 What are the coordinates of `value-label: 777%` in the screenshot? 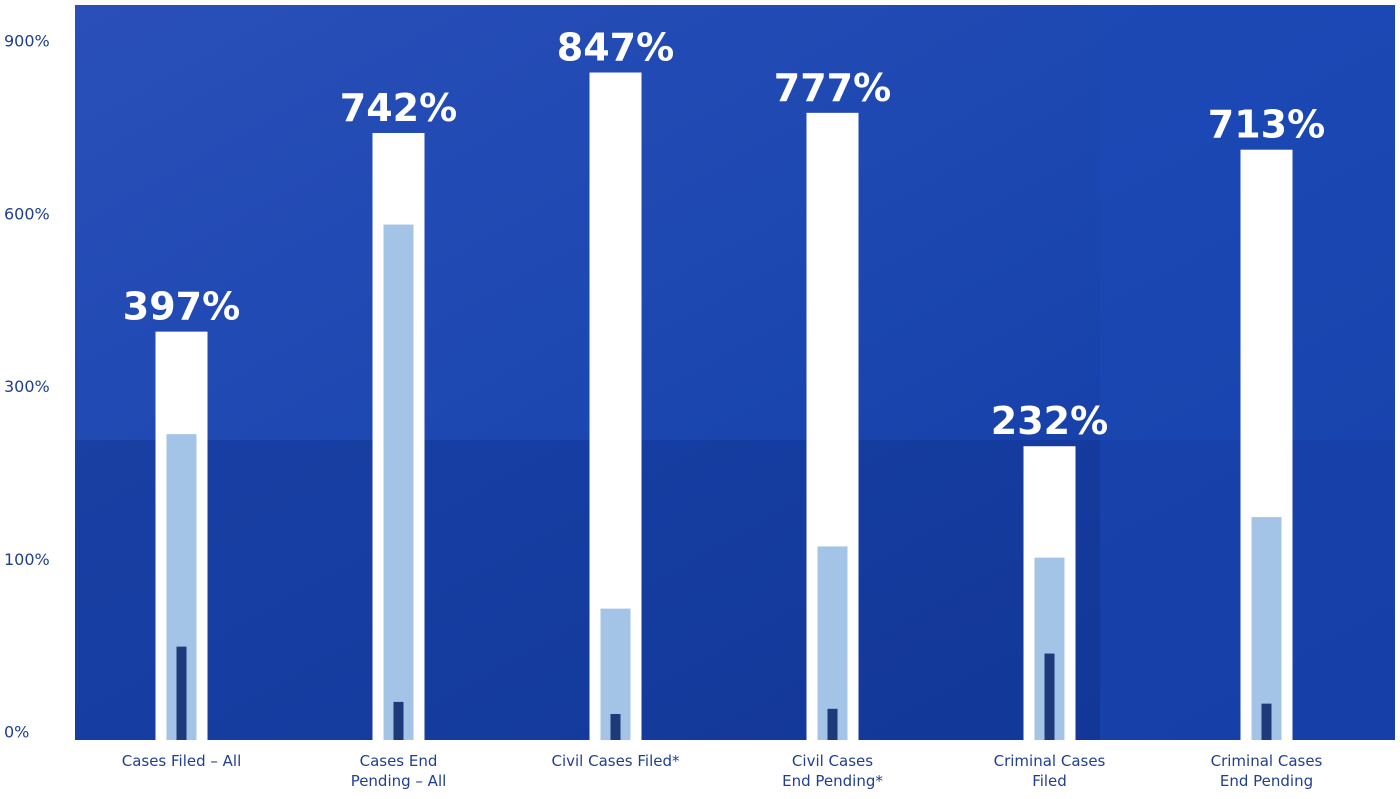 It's located at (832, 88).